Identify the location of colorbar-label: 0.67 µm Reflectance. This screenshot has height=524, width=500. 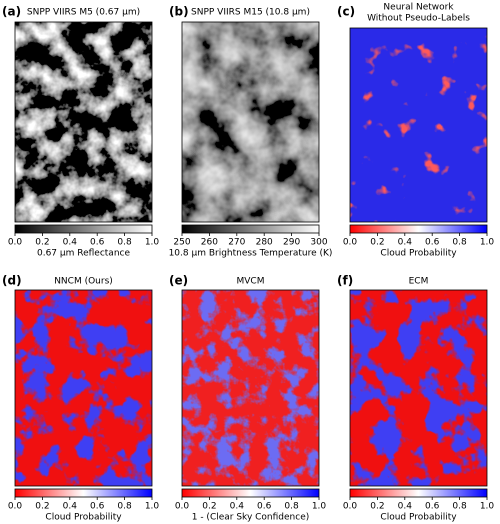
(83, 254).